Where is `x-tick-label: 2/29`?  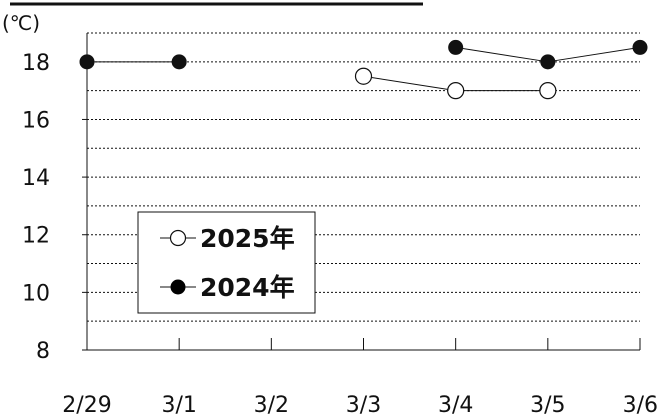
x-tick-label: 2/29 is located at coordinates (86, 405).